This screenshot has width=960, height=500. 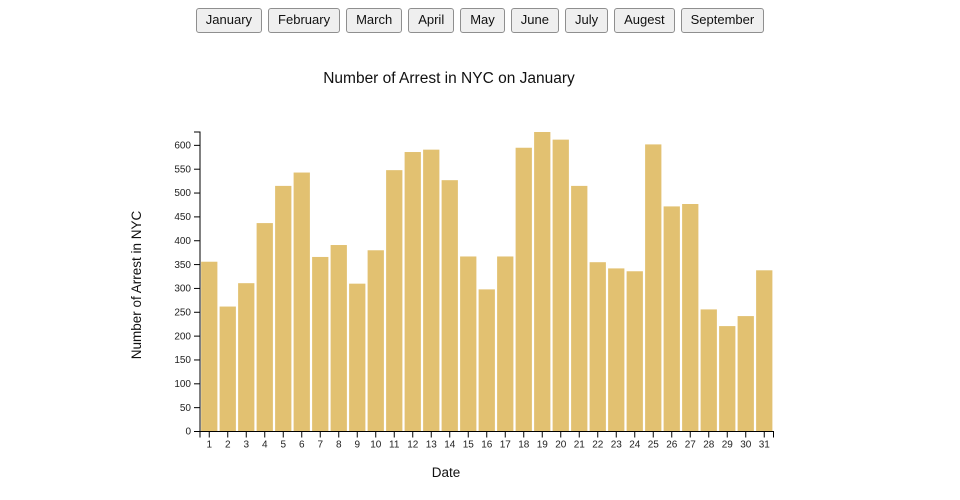 I want to click on x-tick-label-28: 28, so click(x=709, y=445).